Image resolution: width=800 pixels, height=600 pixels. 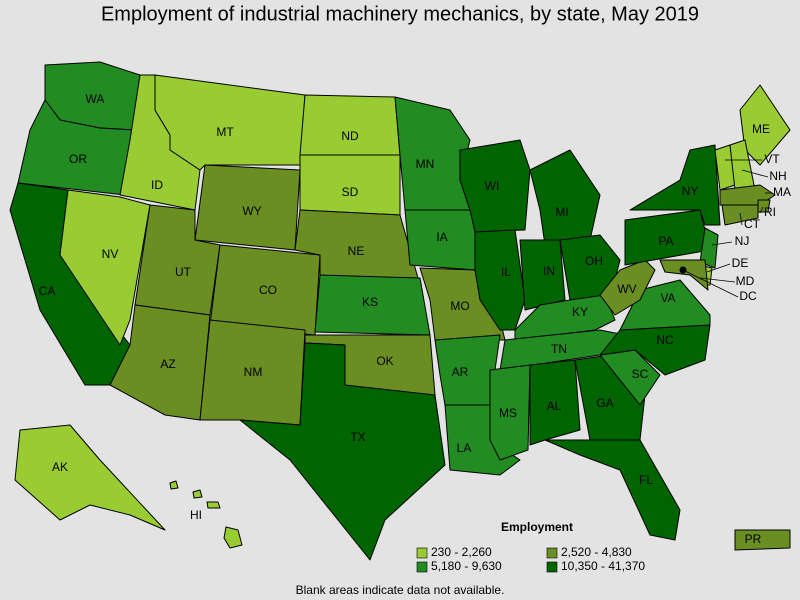 I want to click on state-label: LA, so click(x=464, y=448).